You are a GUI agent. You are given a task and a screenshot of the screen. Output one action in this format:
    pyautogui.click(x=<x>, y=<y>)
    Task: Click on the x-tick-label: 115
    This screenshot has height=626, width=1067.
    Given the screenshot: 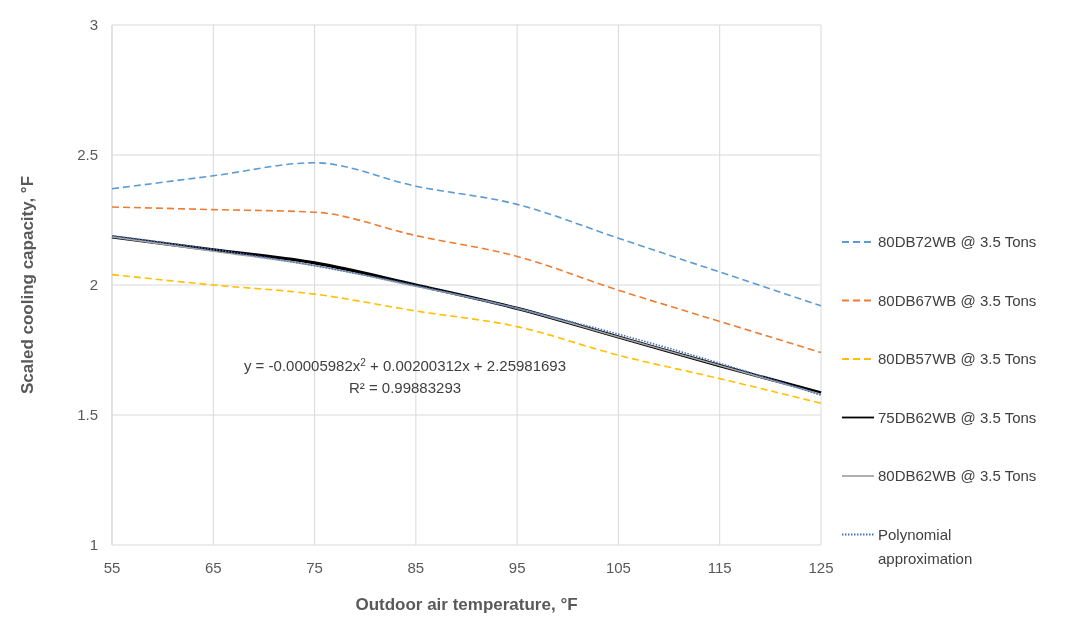 What is the action you would take?
    pyautogui.click(x=719, y=567)
    